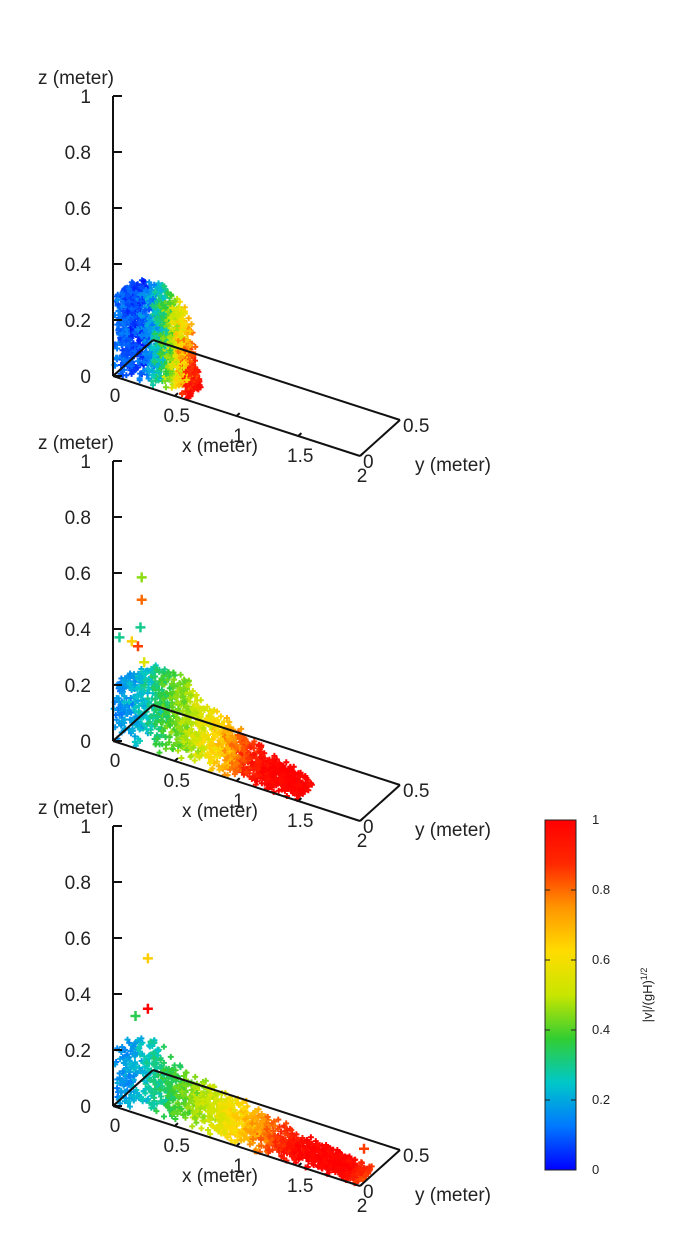  Describe the element at coordinates (85, 462) in the screenshot. I see `z-tick-label: 1` at that location.